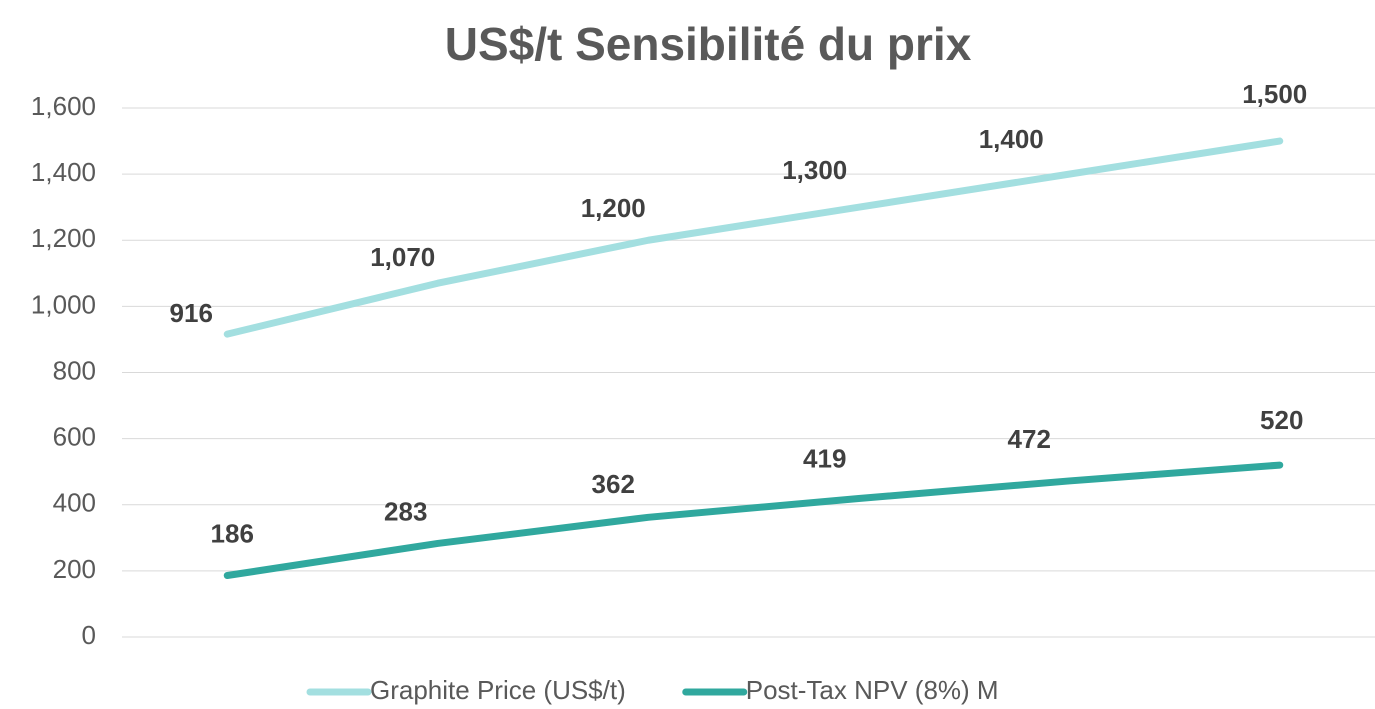 This screenshot has width=1375, height=709. Describe the element at coordinates (872, 690) in the screenshot. I see `legend-label: Post-Tax NPV (8%) M` at that location.